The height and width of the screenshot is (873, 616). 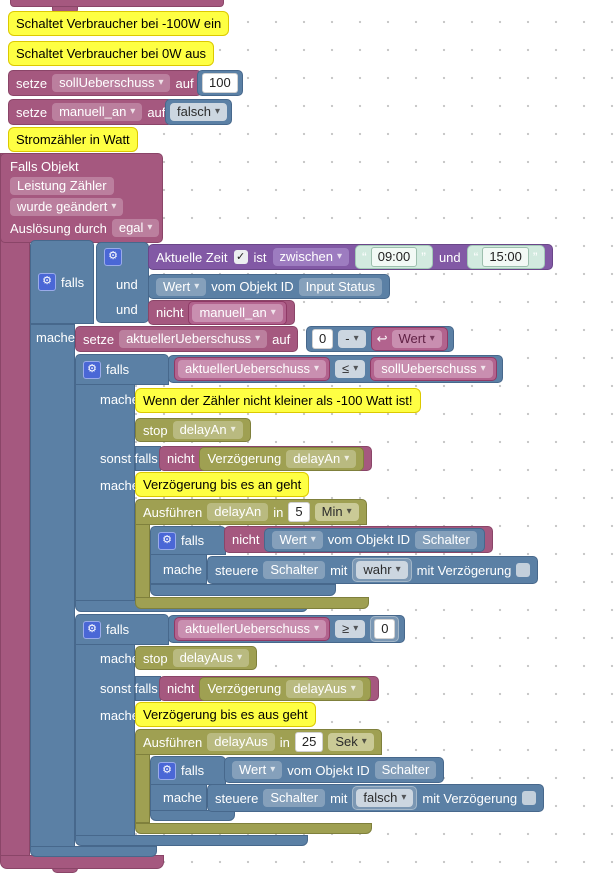 What do you see at coordinates (352, 339) in the screenshot?
I see `operator-dropdown: - ▾` at bounding box center [352, 339].